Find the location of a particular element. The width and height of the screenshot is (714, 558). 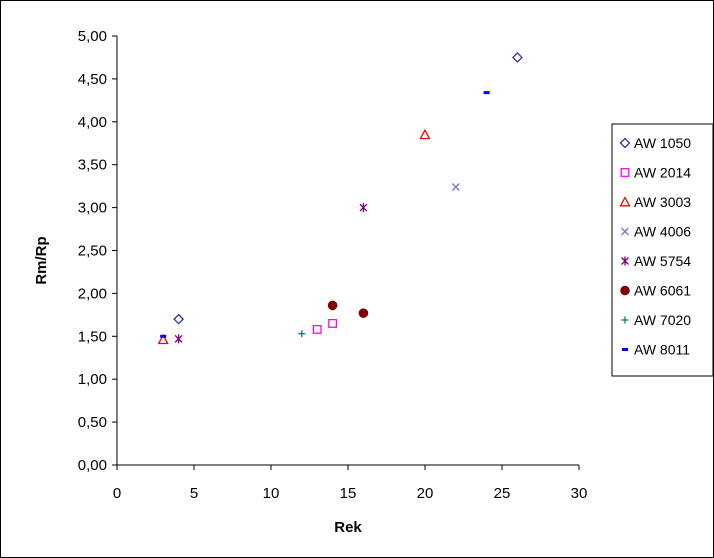

y-tick-label: 2,00 is located at coordinates (92, 293).